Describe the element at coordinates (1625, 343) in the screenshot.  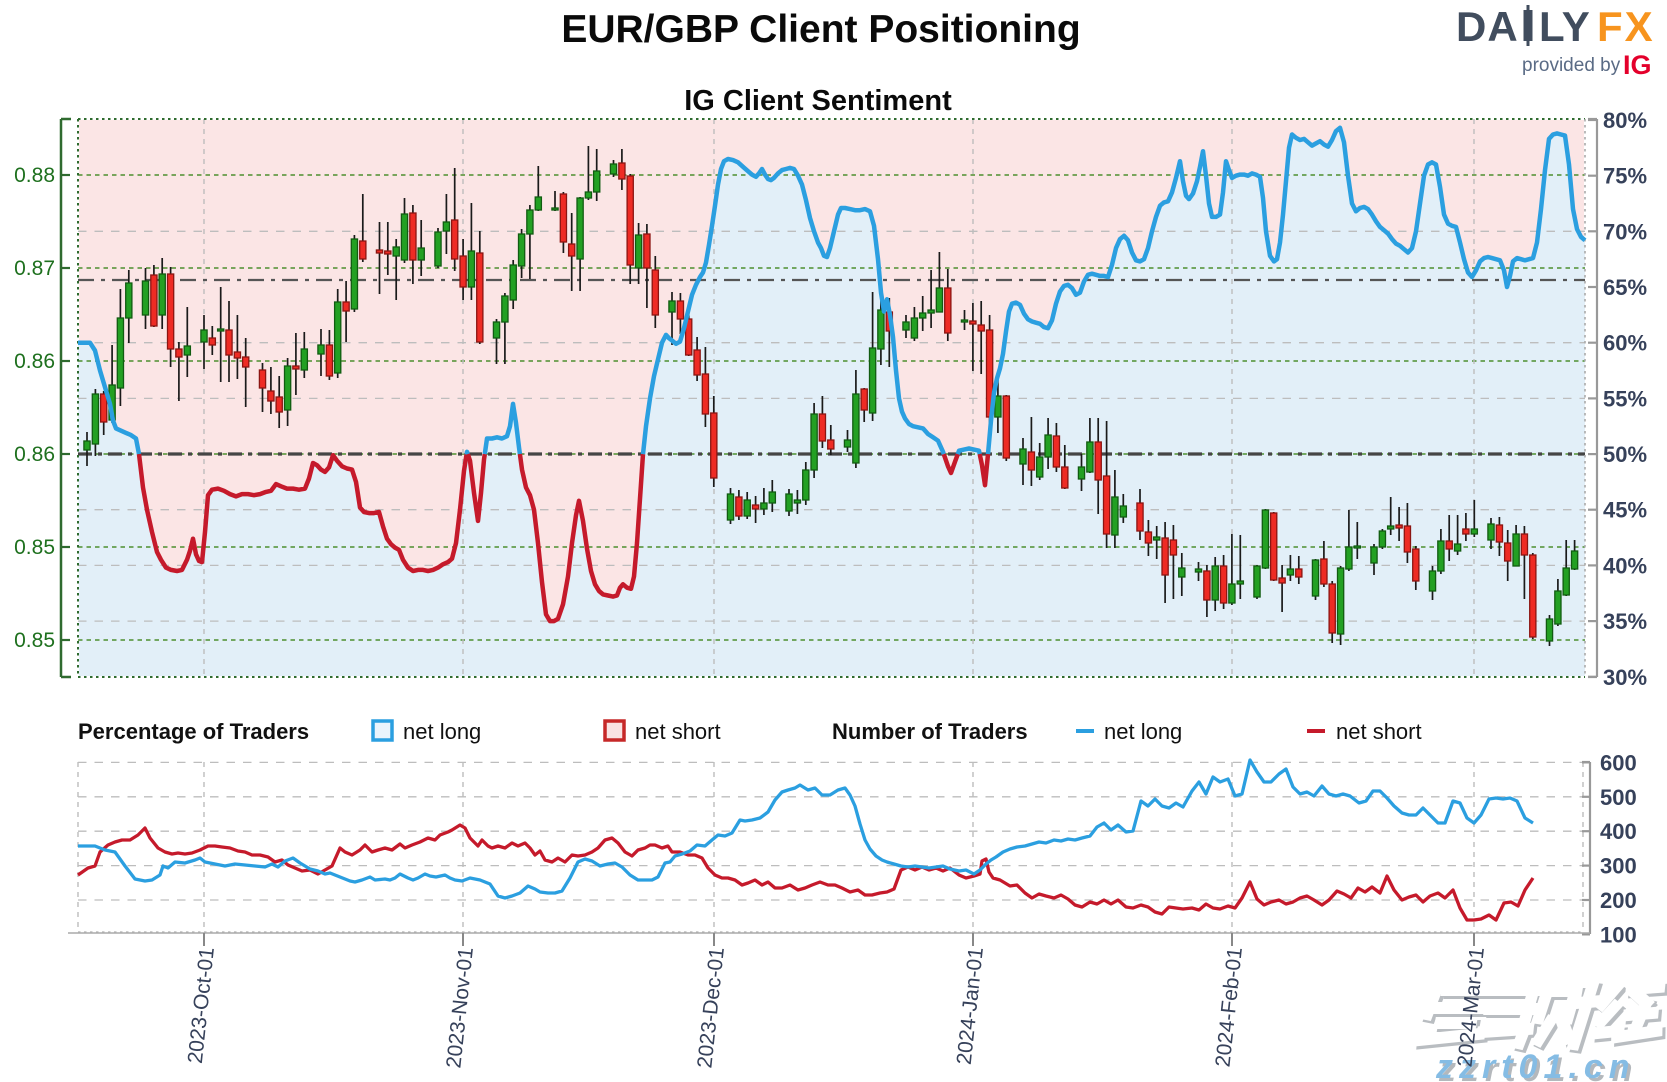
I see `svg-text: 60%` at that location.